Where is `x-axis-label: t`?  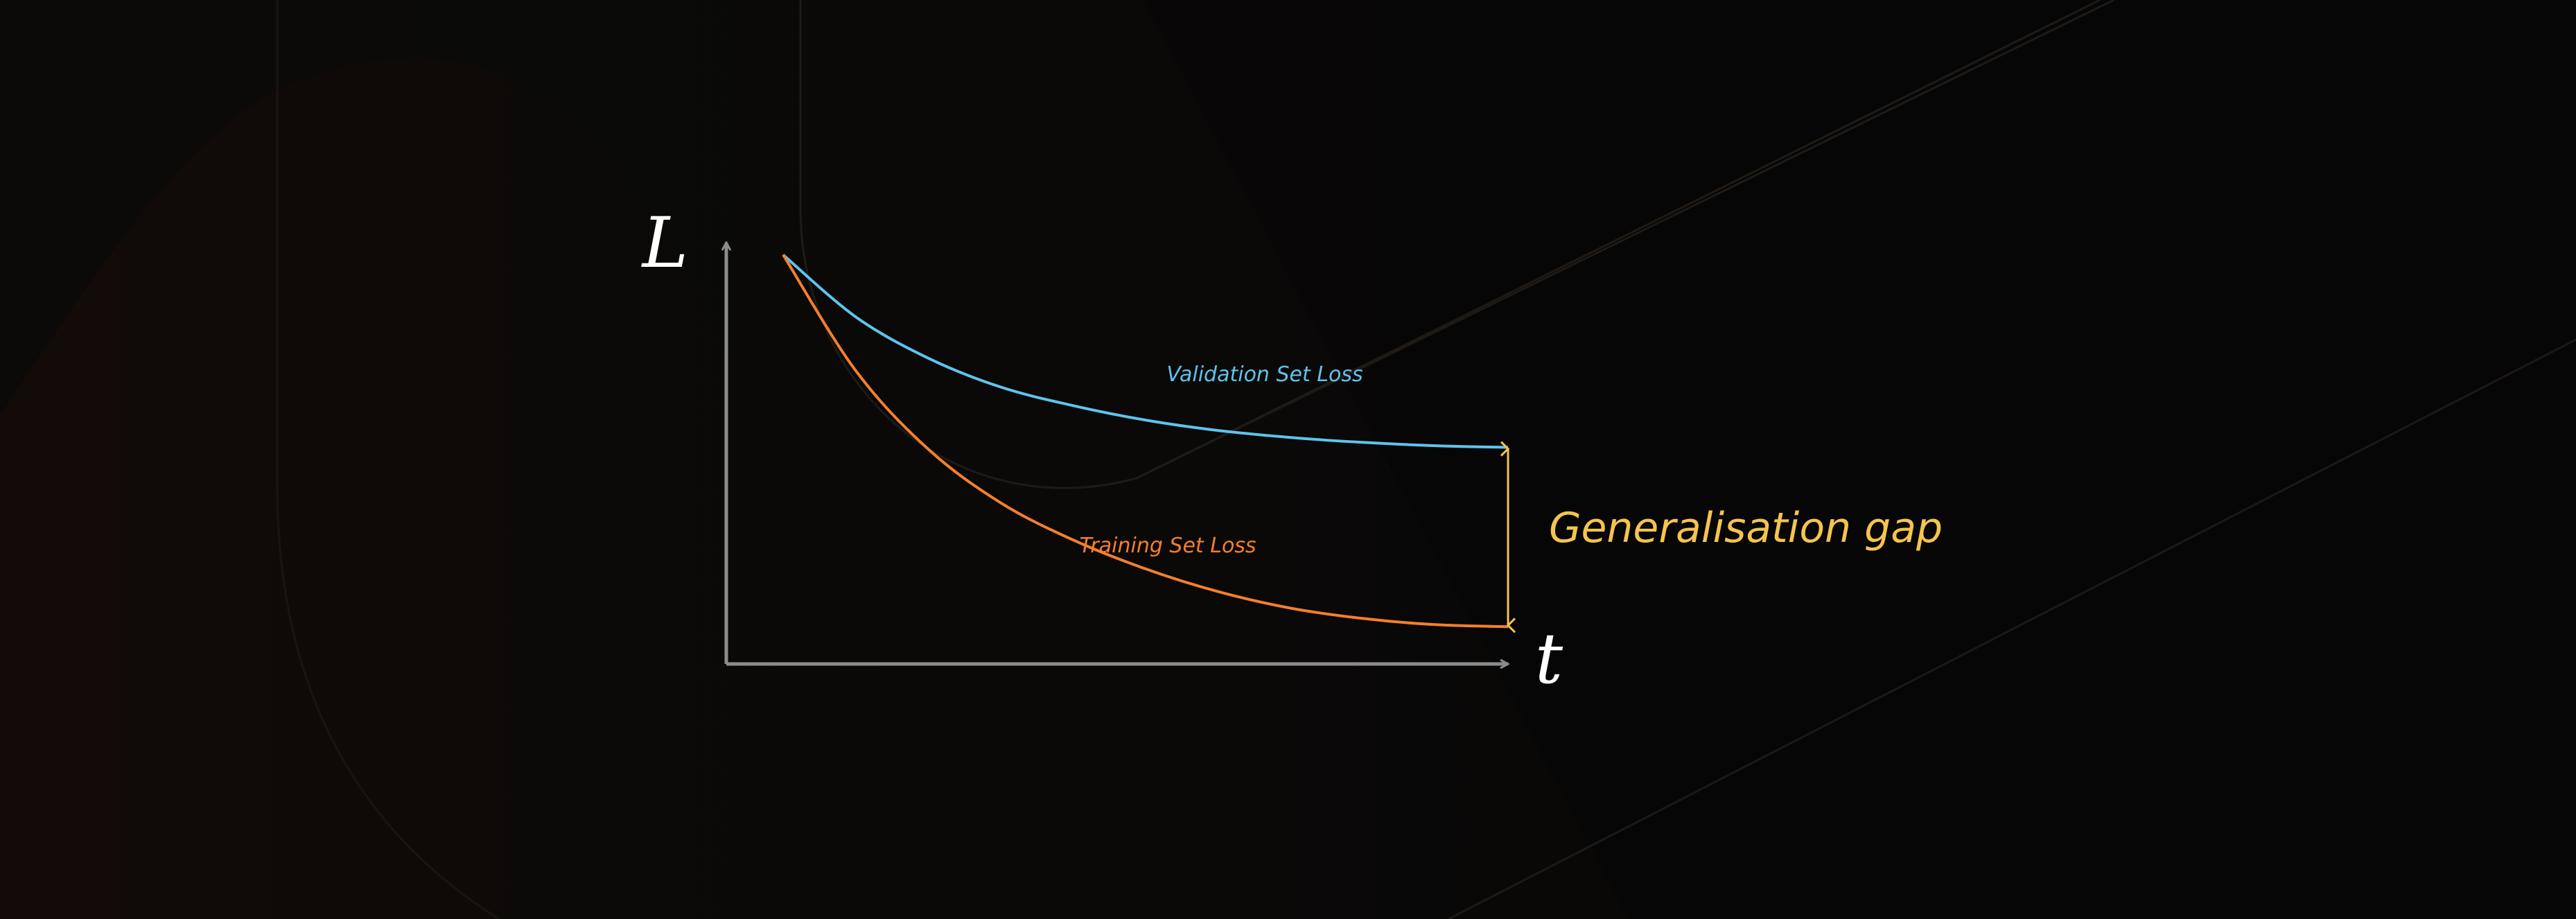 x-axis-label: t is located at coordinates (1549, 658).